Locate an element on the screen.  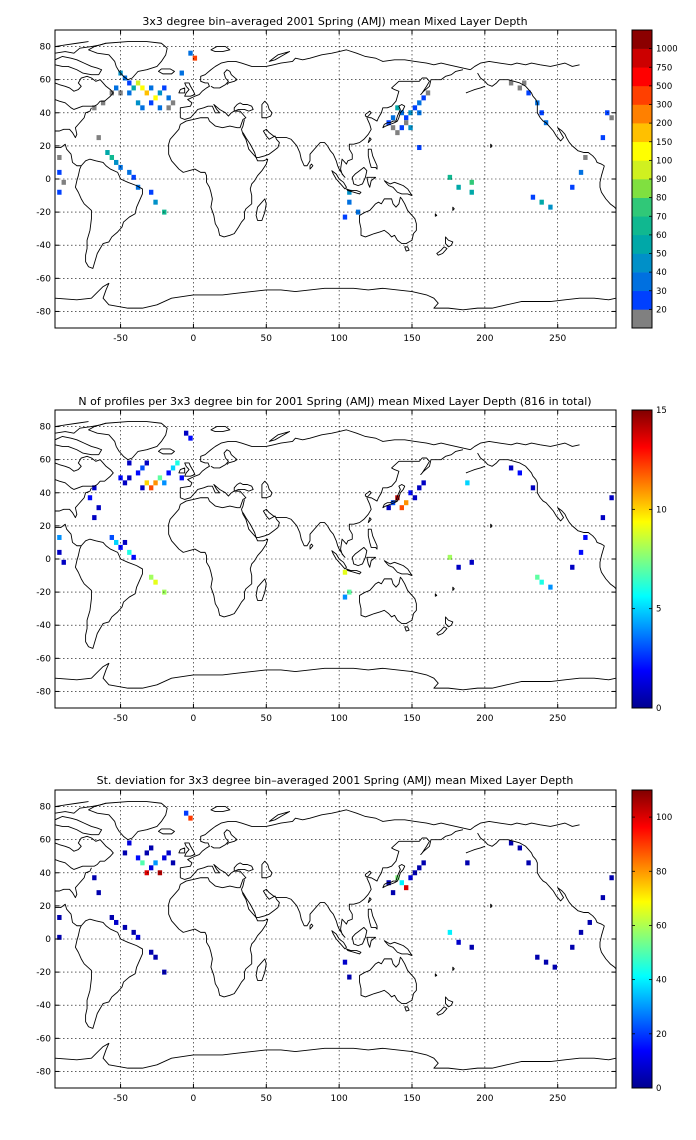
x-tick-label: 200 is located at coordinates (484, 719).